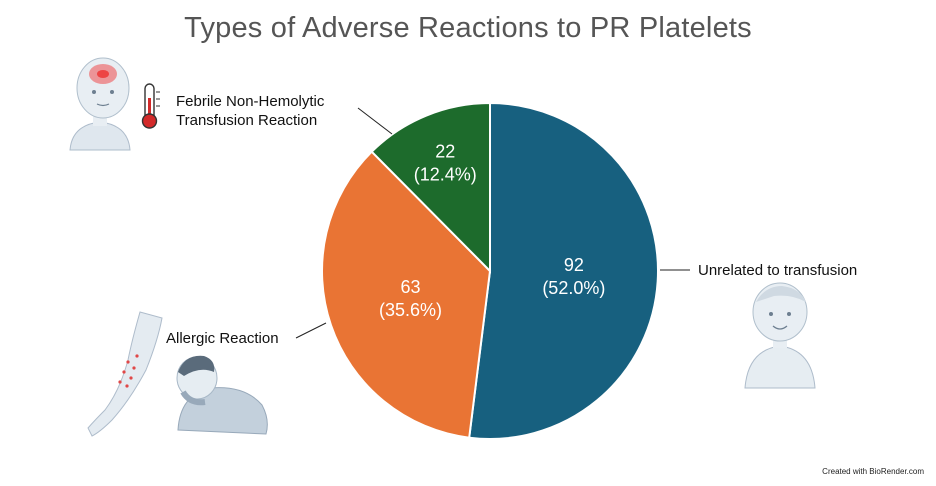 This screenshot has width=936, height=486. What do you see at coordinates (311, 330) in the screenshot?
I see `leader-line-allergic` at bounding box center [311, 330].